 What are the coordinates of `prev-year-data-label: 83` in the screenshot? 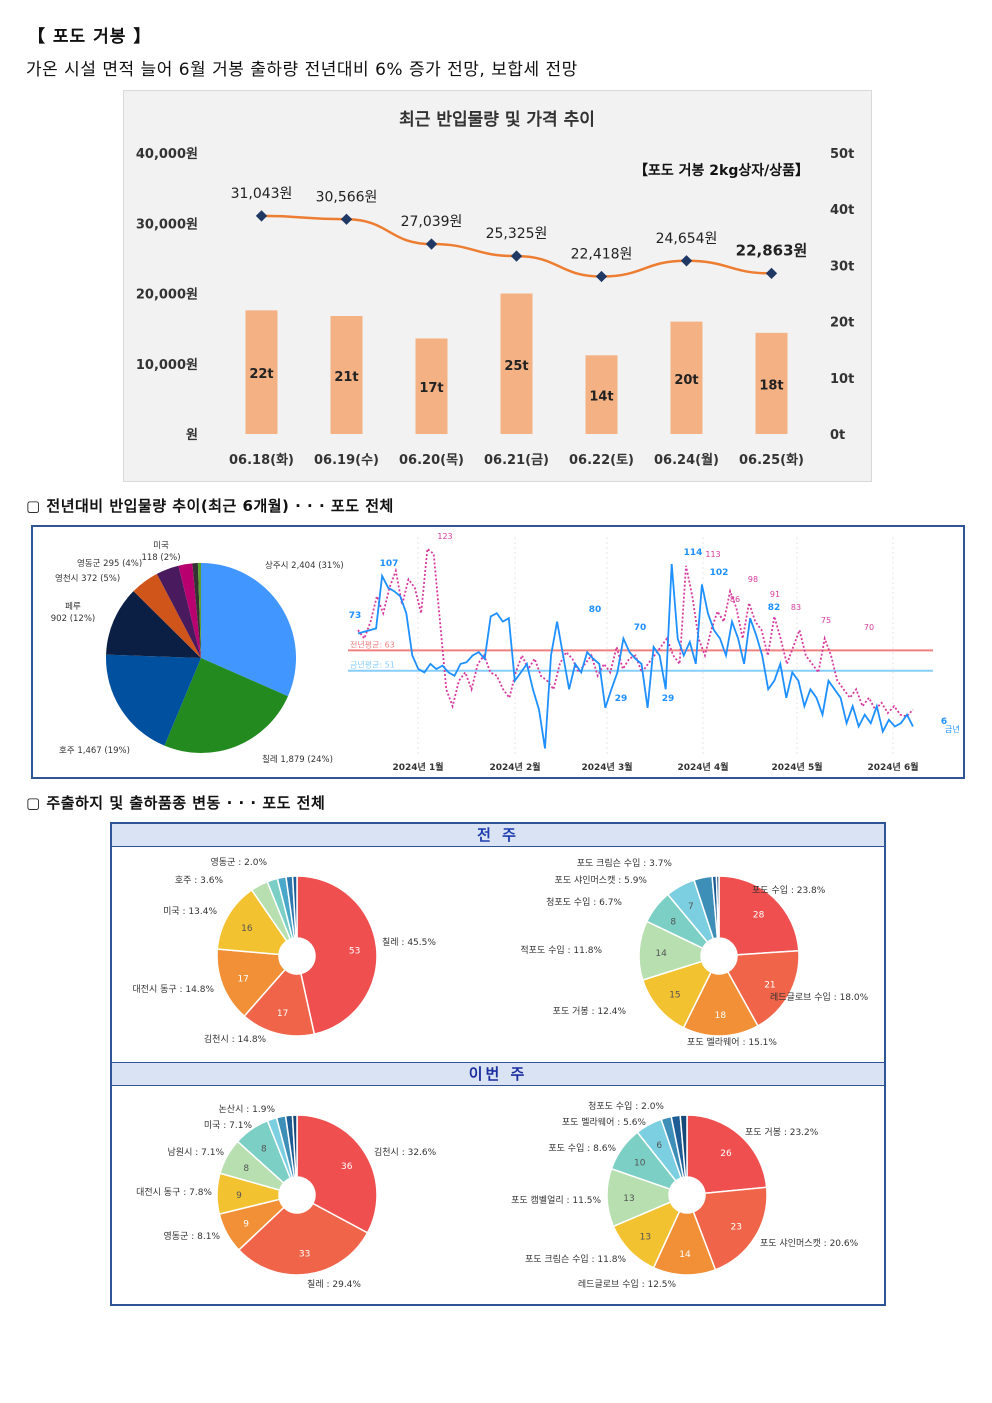 It's located at (796, 607).